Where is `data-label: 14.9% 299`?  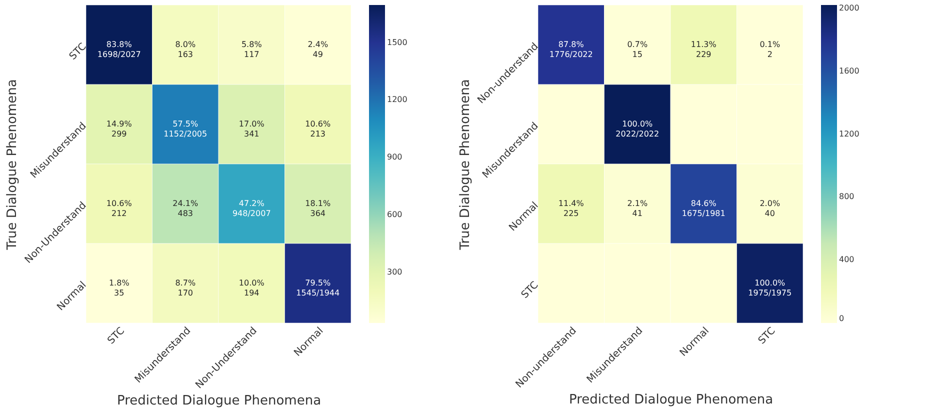
data-label: 14.9% 299 is located at coordinates (119, 128).